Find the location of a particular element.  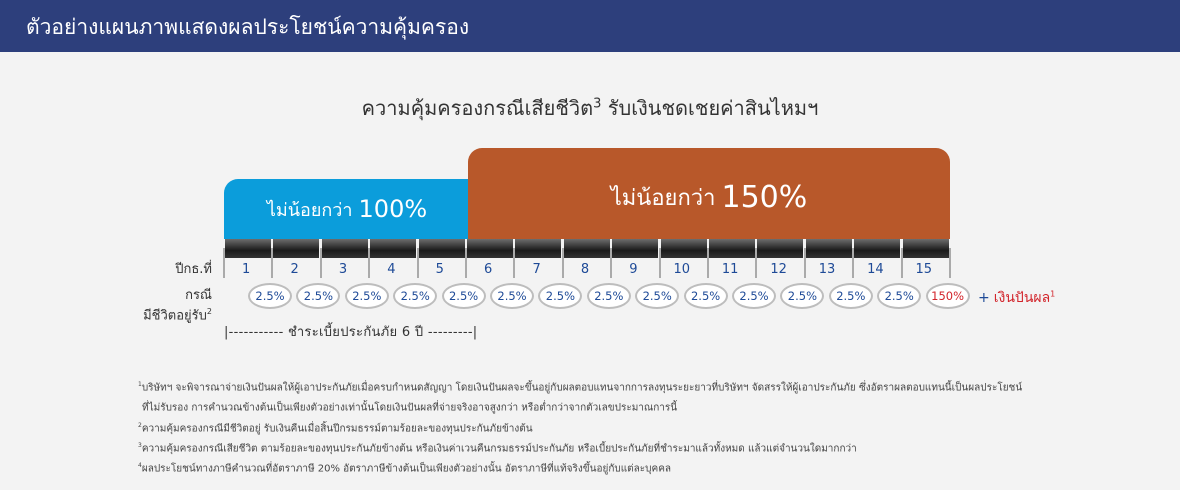

year-row-label: ปีกธ.ที่ is located at coordinates (193, 269).